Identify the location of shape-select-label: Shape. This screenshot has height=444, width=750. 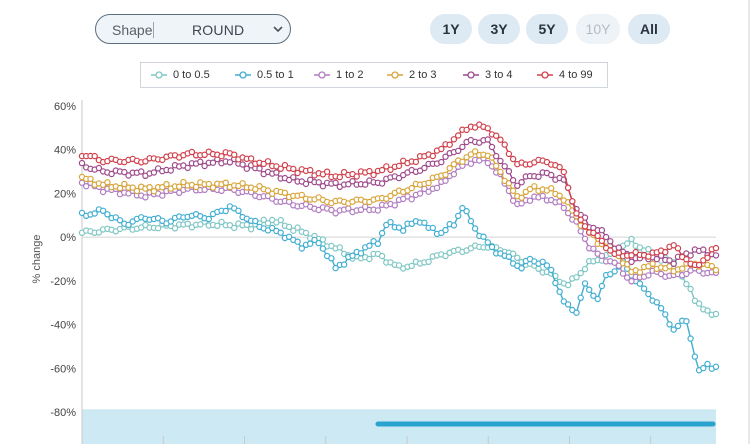
(132, 30).